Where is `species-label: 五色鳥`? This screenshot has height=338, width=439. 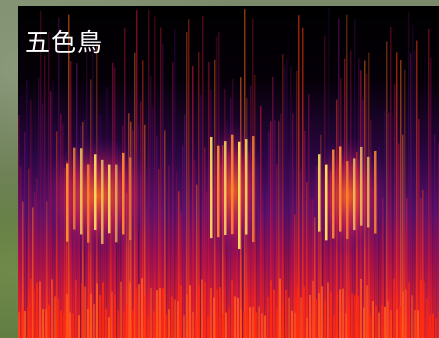
species-label: 五色鳥 is located at coordinates (64, 42).